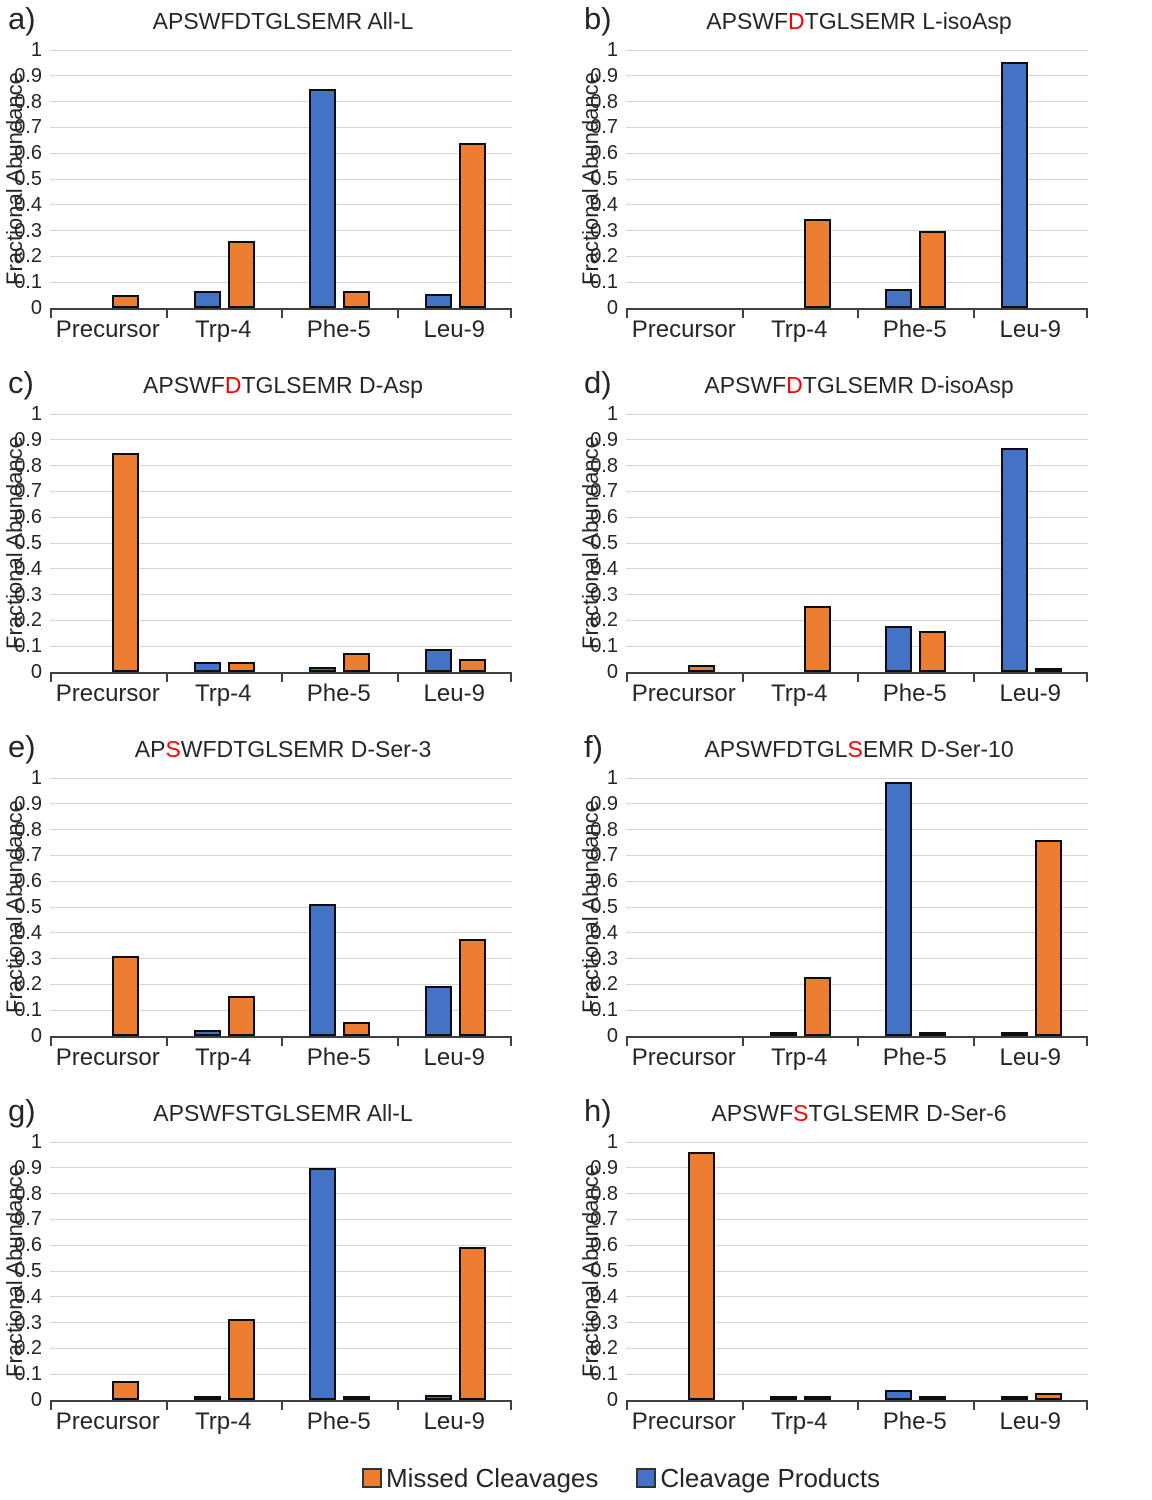 The width and height of the screenshot is (1152, 1500). Describe the element at coordinates (338, 1421) in the screenshot. I see `x-category-label-phe-5: Phe-5` at that location.